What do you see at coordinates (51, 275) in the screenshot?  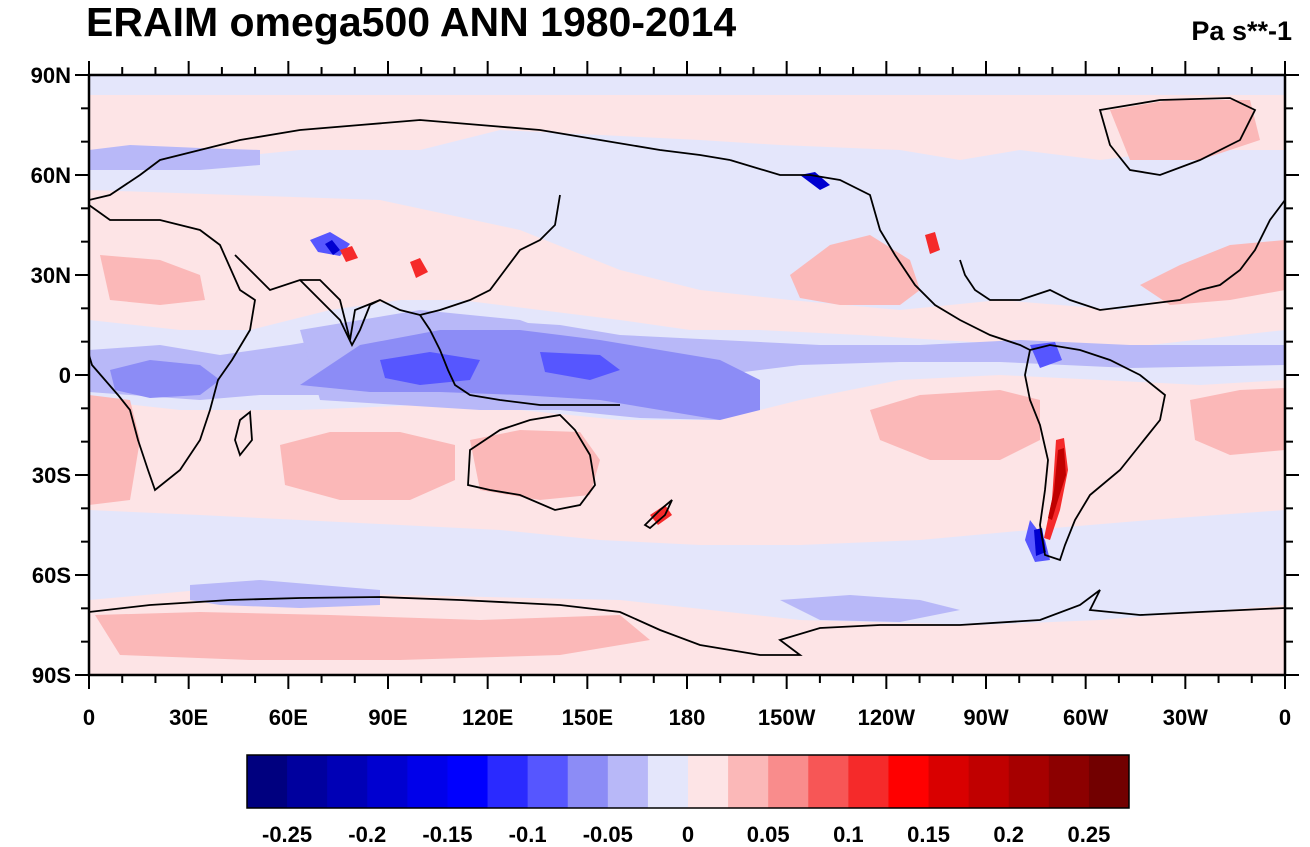 I see `lat-tick-label: 30N` at bounding box center [51, 275].